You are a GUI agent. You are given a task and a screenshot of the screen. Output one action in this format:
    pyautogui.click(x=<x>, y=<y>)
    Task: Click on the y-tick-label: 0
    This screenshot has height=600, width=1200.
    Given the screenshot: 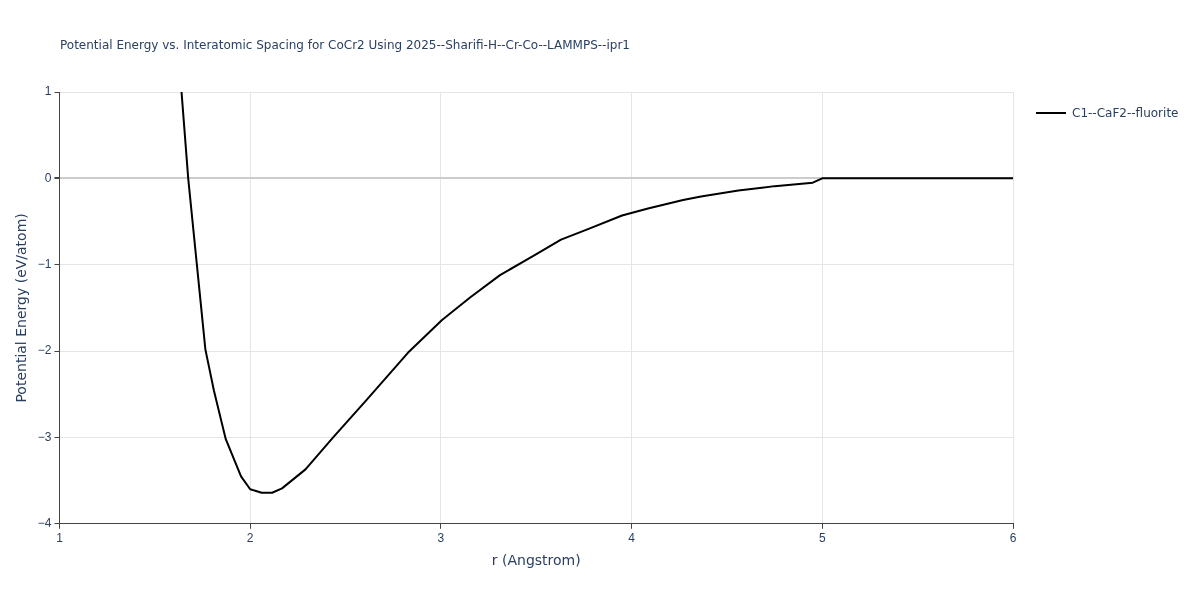 What is the action you would take?
    pyautogui.click(x=48, y=177)
    